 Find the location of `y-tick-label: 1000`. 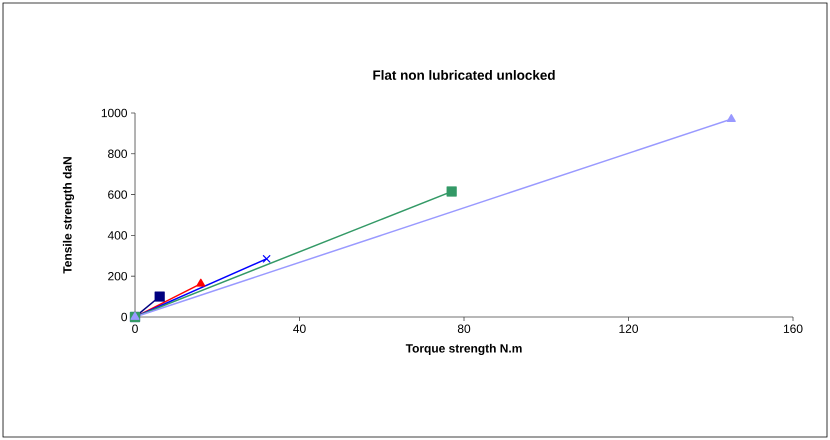

y-tick-label: 1000 is located at coordinates (115, 113).